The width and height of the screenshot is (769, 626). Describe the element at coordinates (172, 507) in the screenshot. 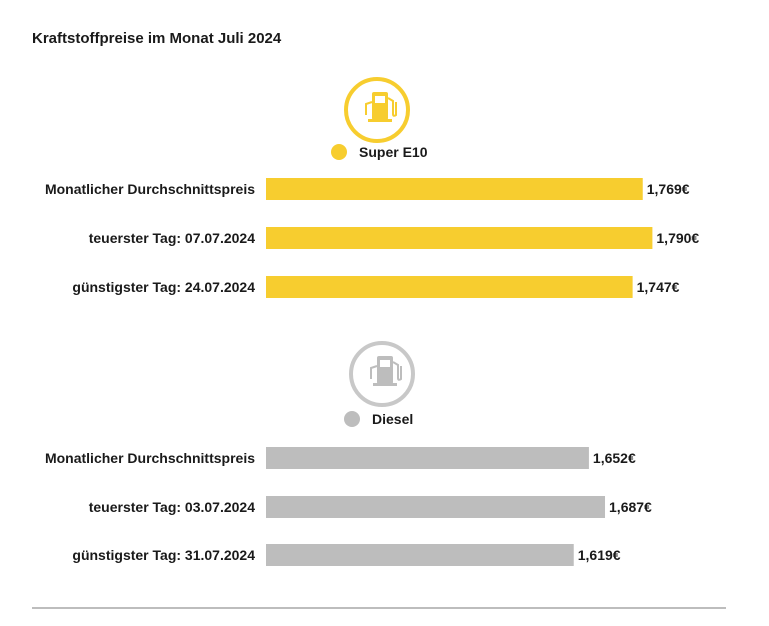

I see `category-label: teuerster Tag: 03.07.2024` at that location.